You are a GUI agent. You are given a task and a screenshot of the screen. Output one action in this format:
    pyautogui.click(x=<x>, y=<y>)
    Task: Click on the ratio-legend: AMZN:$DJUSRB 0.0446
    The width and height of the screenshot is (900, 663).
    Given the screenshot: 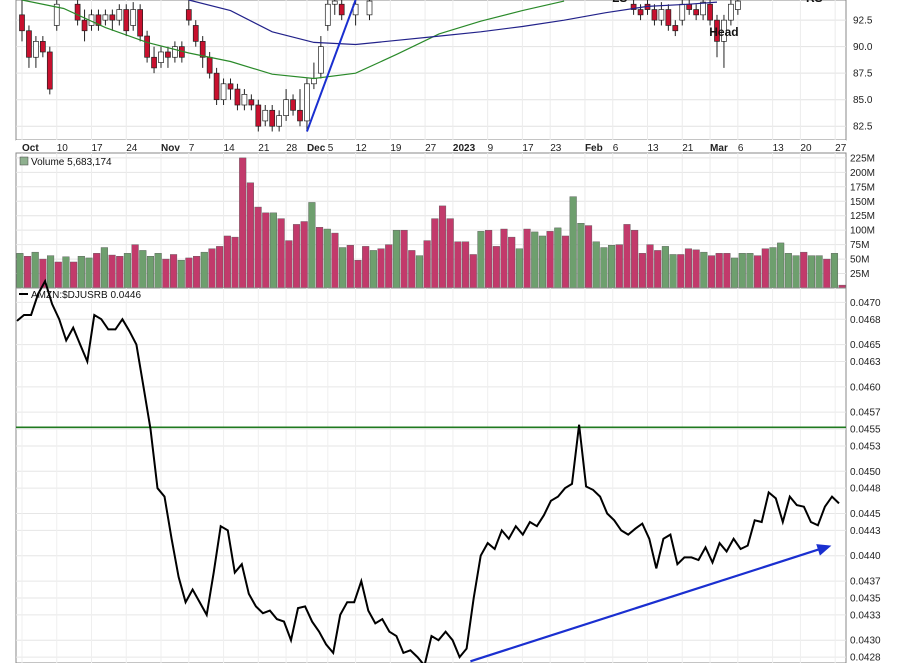 What is the action you would take?
    pyautogui.click(x=86, y=295)
    